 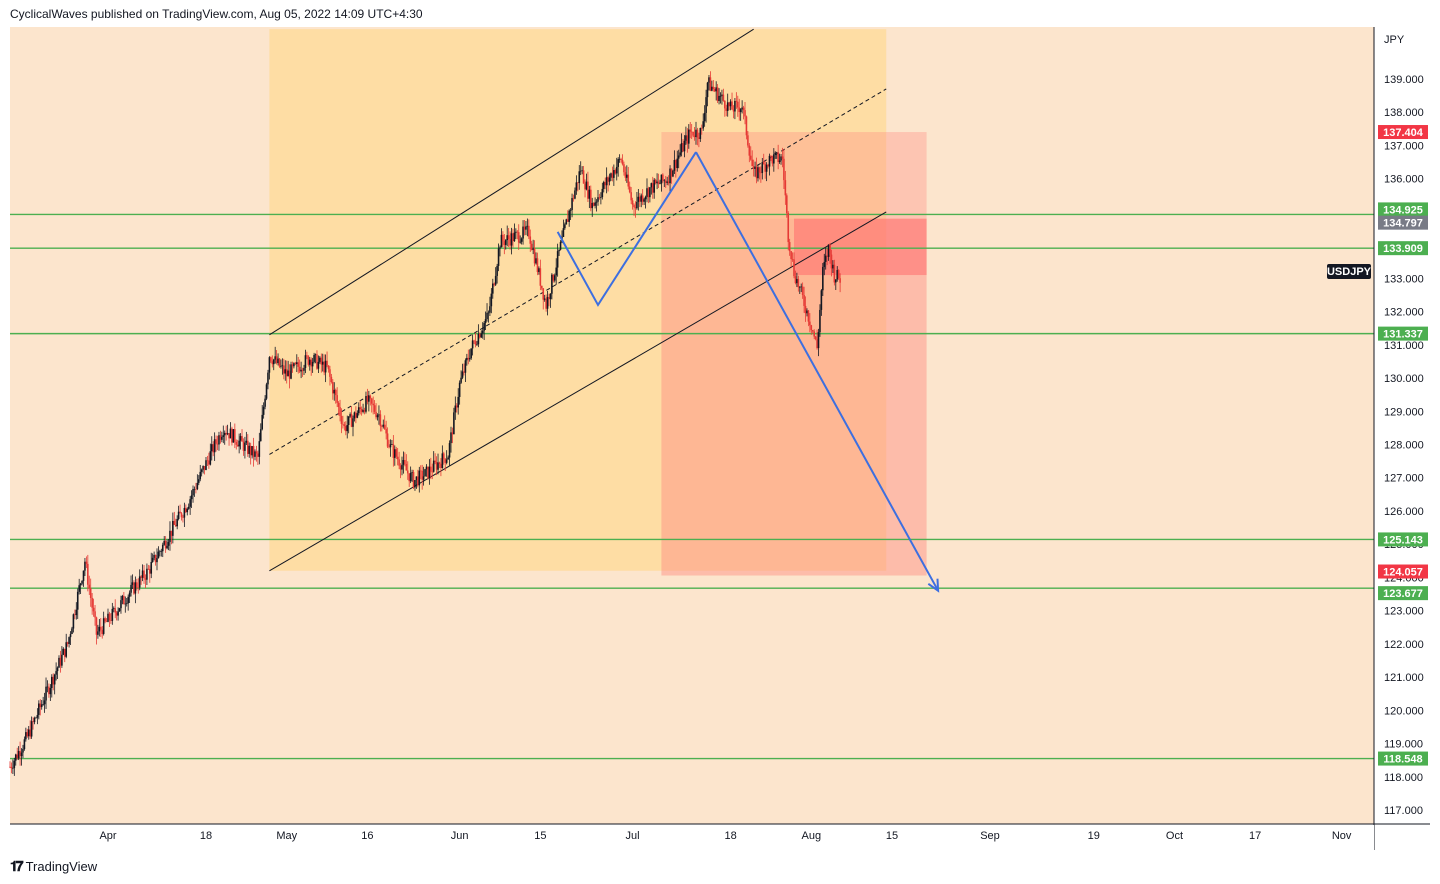 I want to click on projection-line, so click(x=817, y=371).